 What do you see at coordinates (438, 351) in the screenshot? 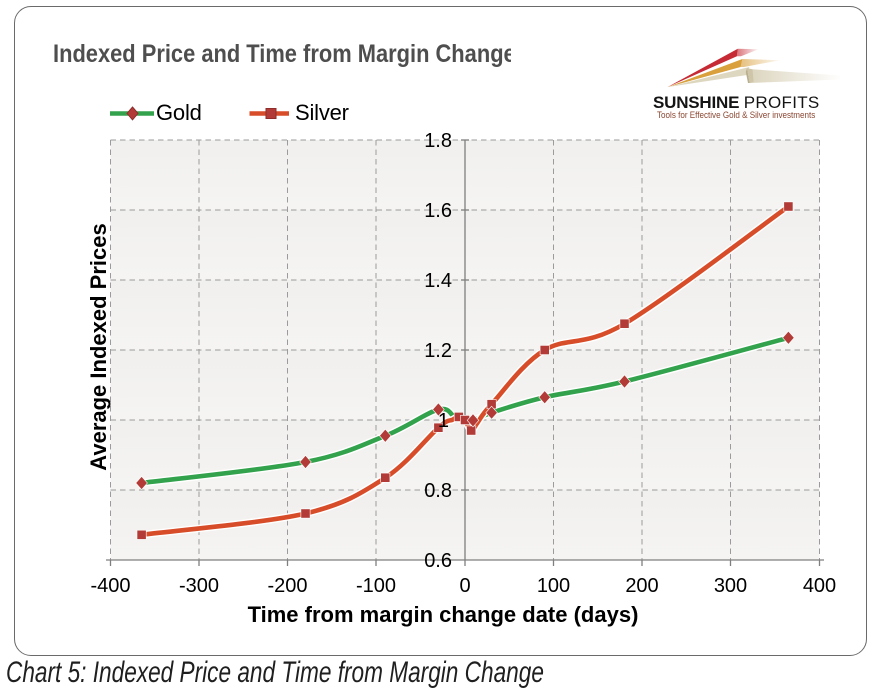
I see `svg-text: 1.2` at bounding box center [438, 351].